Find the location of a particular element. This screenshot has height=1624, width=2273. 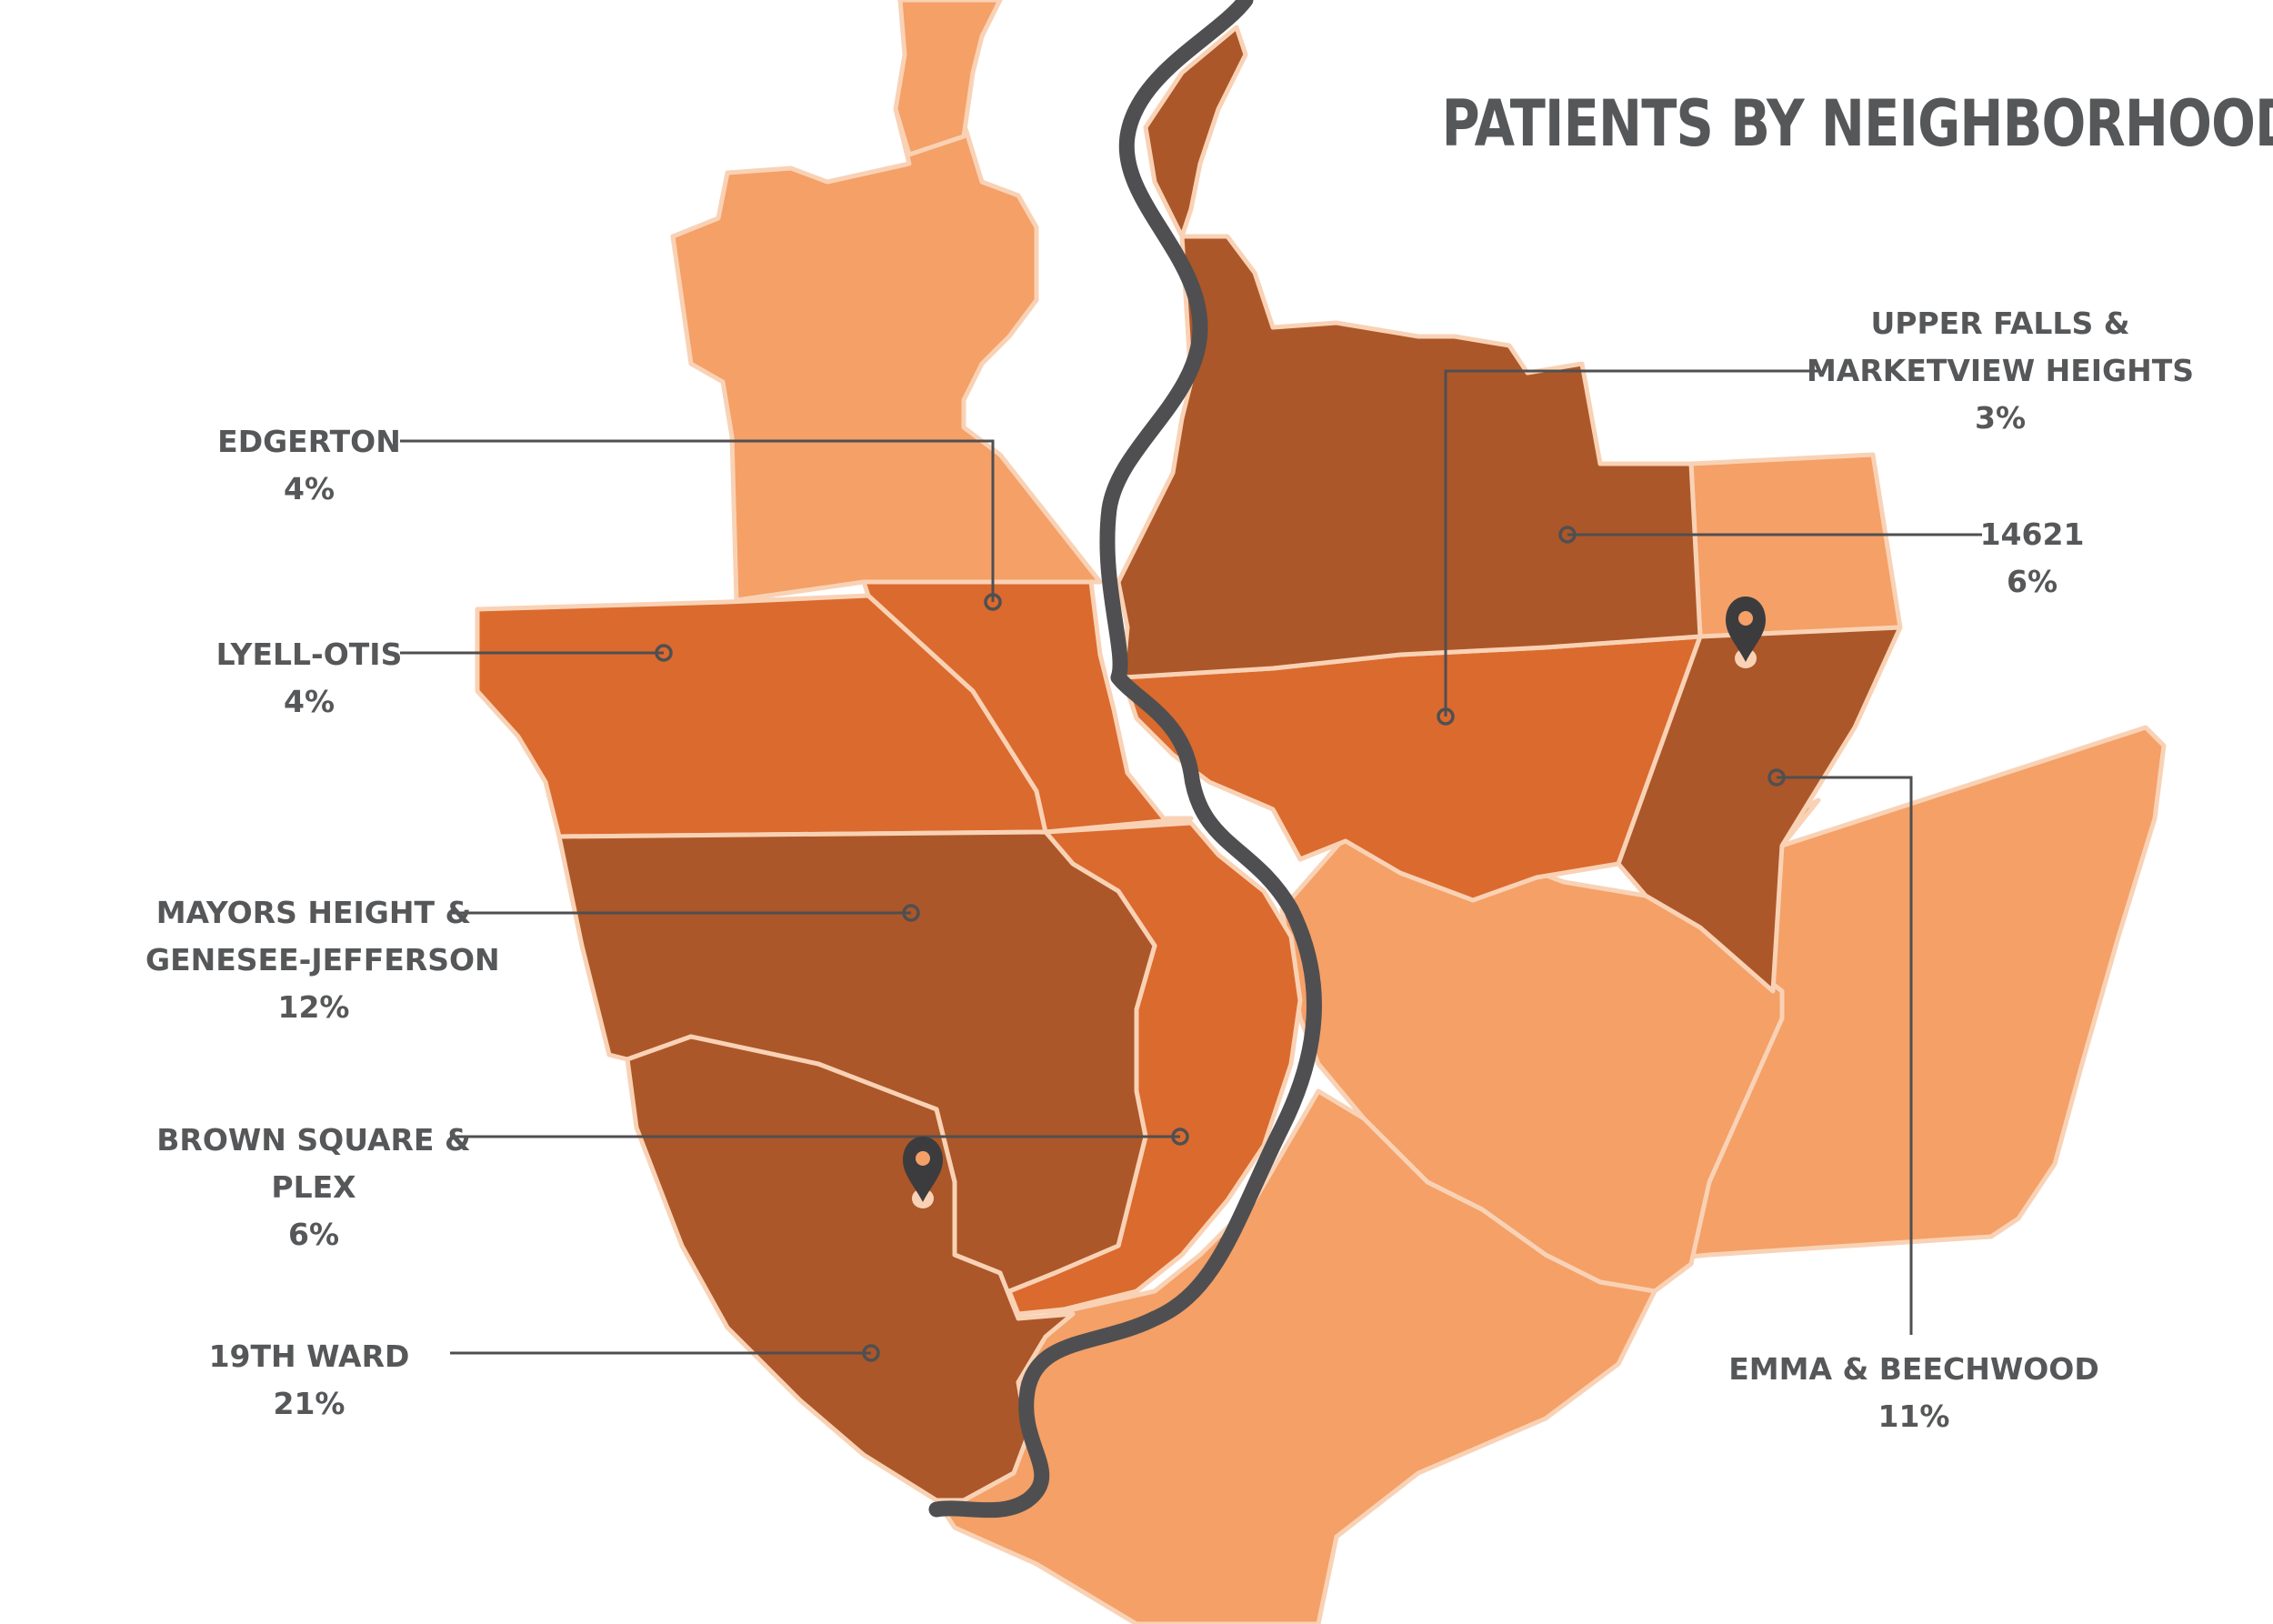

marker-emma-beechwood is located at coordinates (1776, 777).